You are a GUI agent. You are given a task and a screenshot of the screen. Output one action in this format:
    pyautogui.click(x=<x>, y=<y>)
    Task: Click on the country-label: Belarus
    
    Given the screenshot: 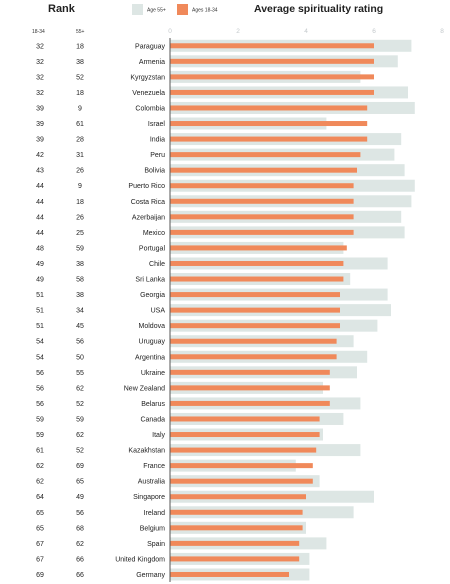 What is the action you would take?
    pyautogui.click(x=153, y=404)
    